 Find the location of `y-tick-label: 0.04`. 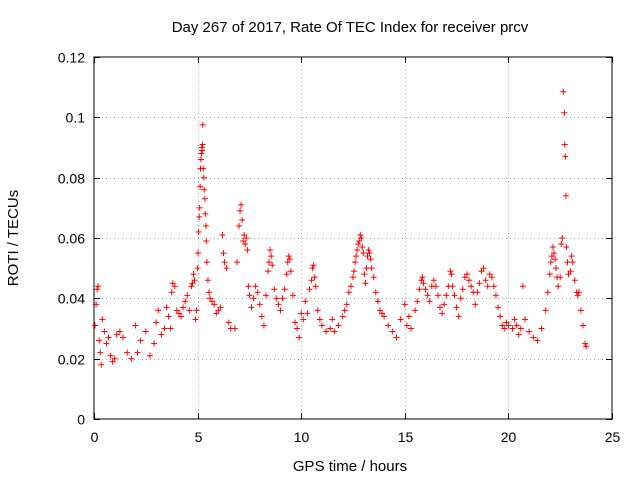

y-tick-label: 0.04 is located at coordinates (71, 299).